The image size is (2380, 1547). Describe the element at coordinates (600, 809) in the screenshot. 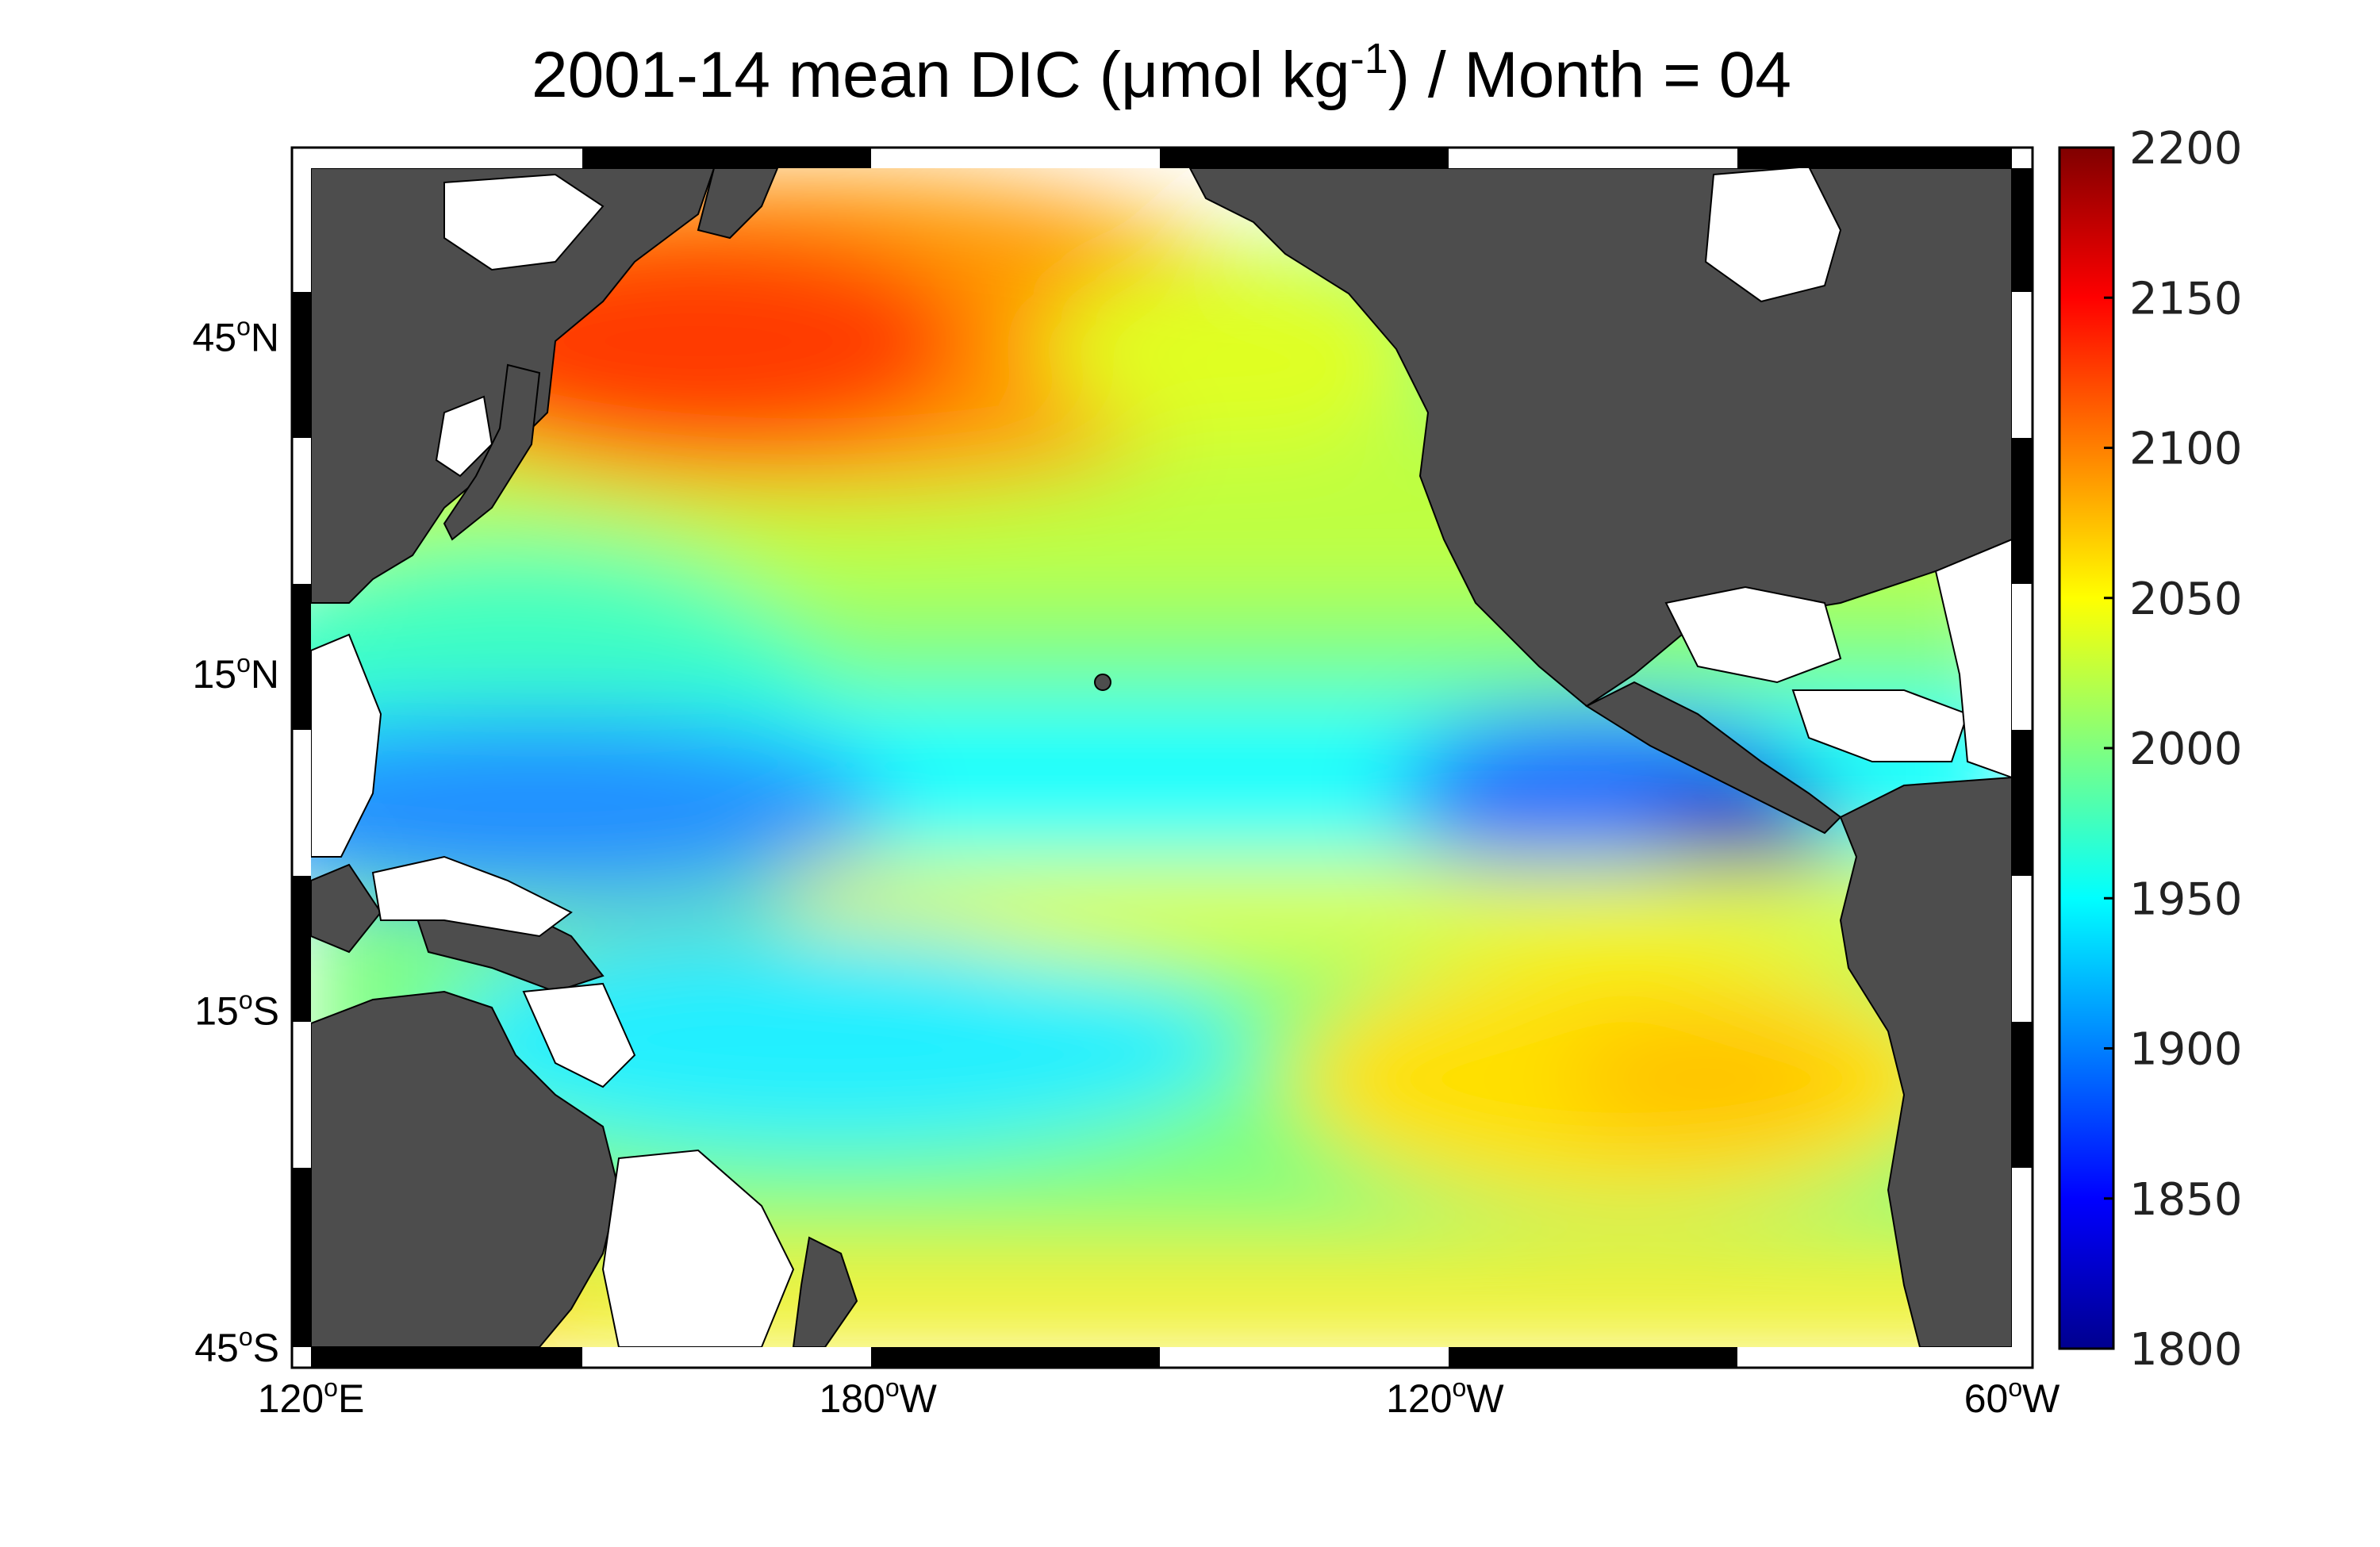

I see `field-west-equator-blue` at that location.